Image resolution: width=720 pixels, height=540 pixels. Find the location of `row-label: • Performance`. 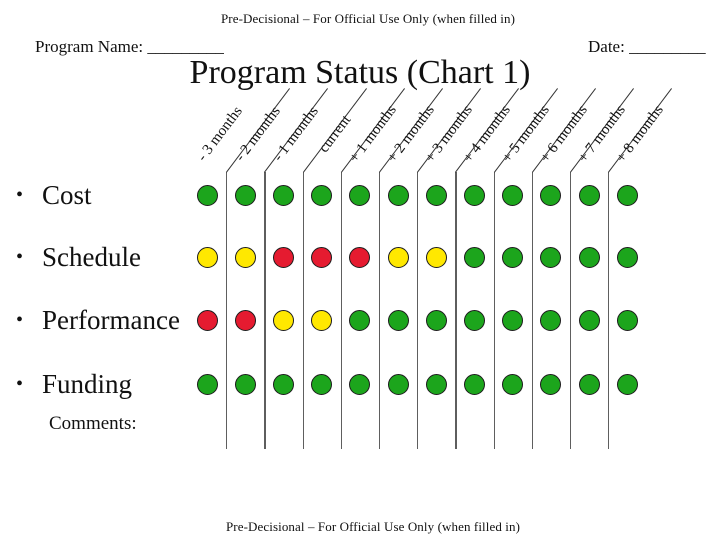

row-label: • Performance is located at coordinates (98, 320).